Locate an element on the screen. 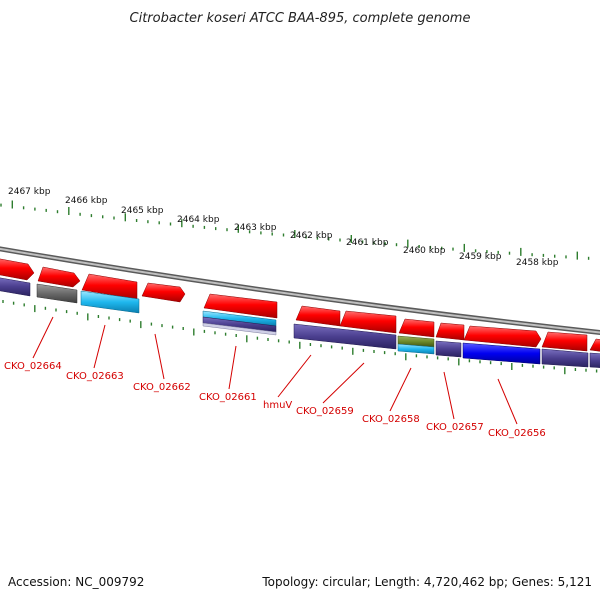 Image resolution: width=600 pixels, height=600 pixels. label-leader-lines is located at coordinates (275, 370).